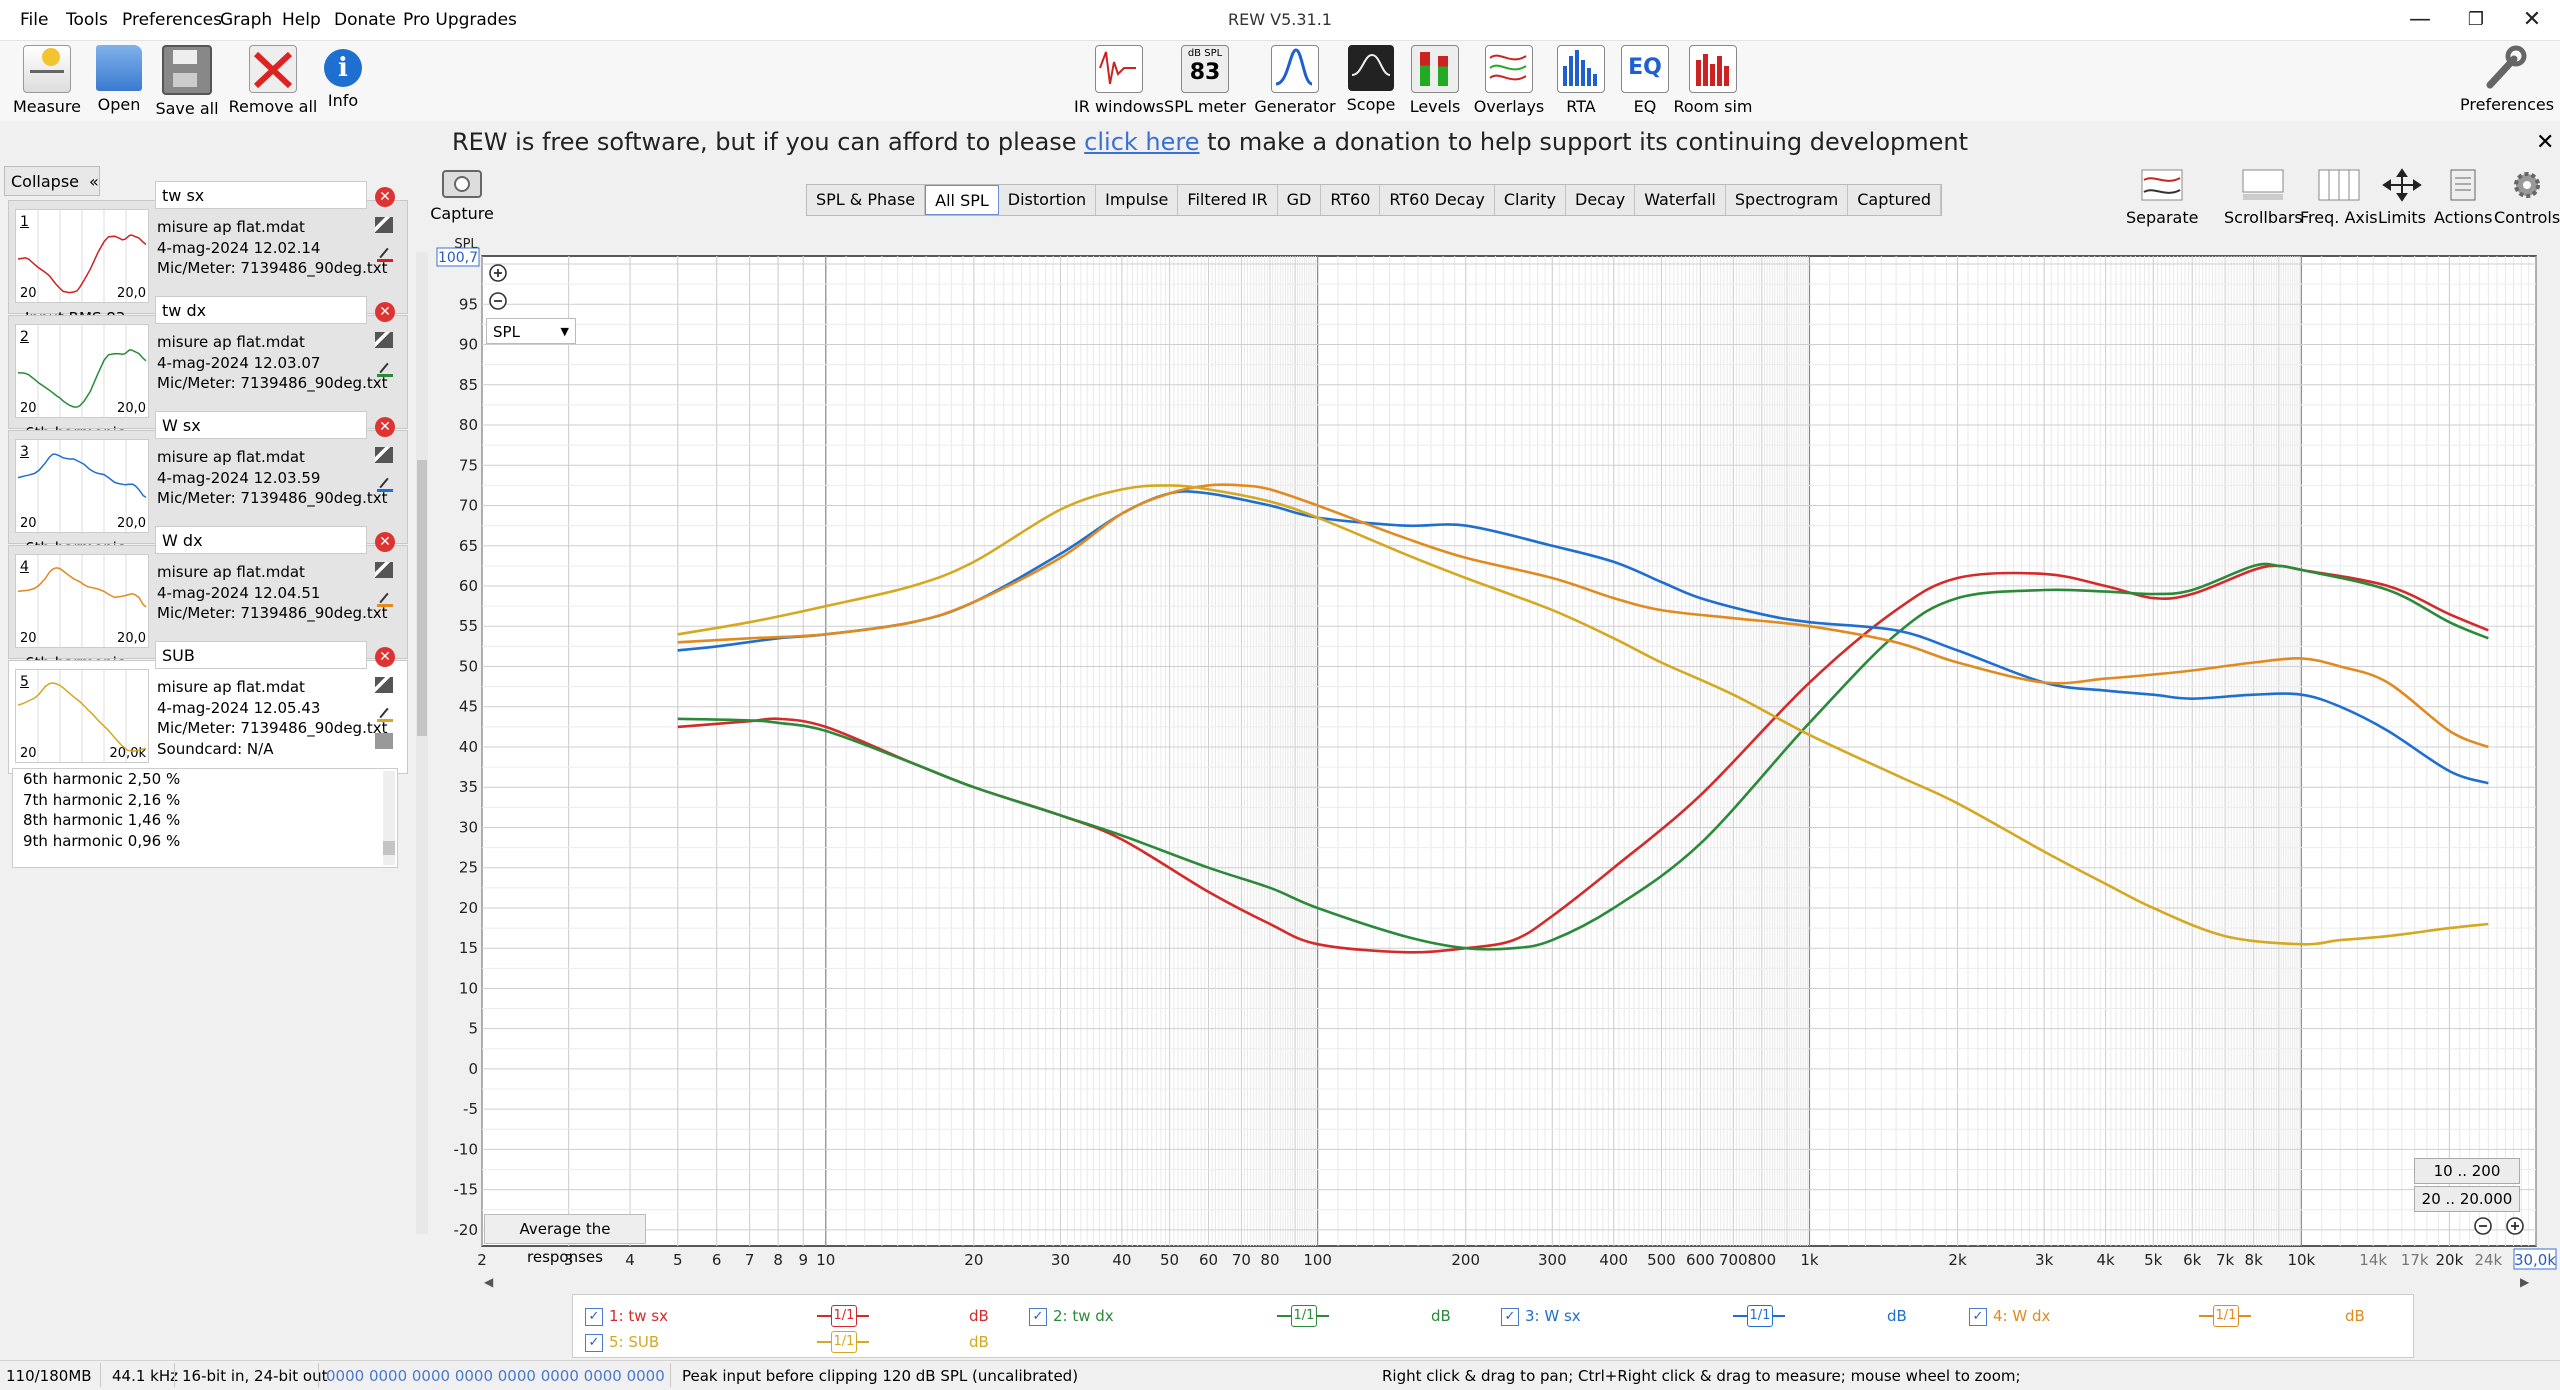 The image size is (2560, 1390). Describe the element at coordinates (82, 371) in the screenshot. I see `measurement-thumbnail: 2 20 20,0` at that location.